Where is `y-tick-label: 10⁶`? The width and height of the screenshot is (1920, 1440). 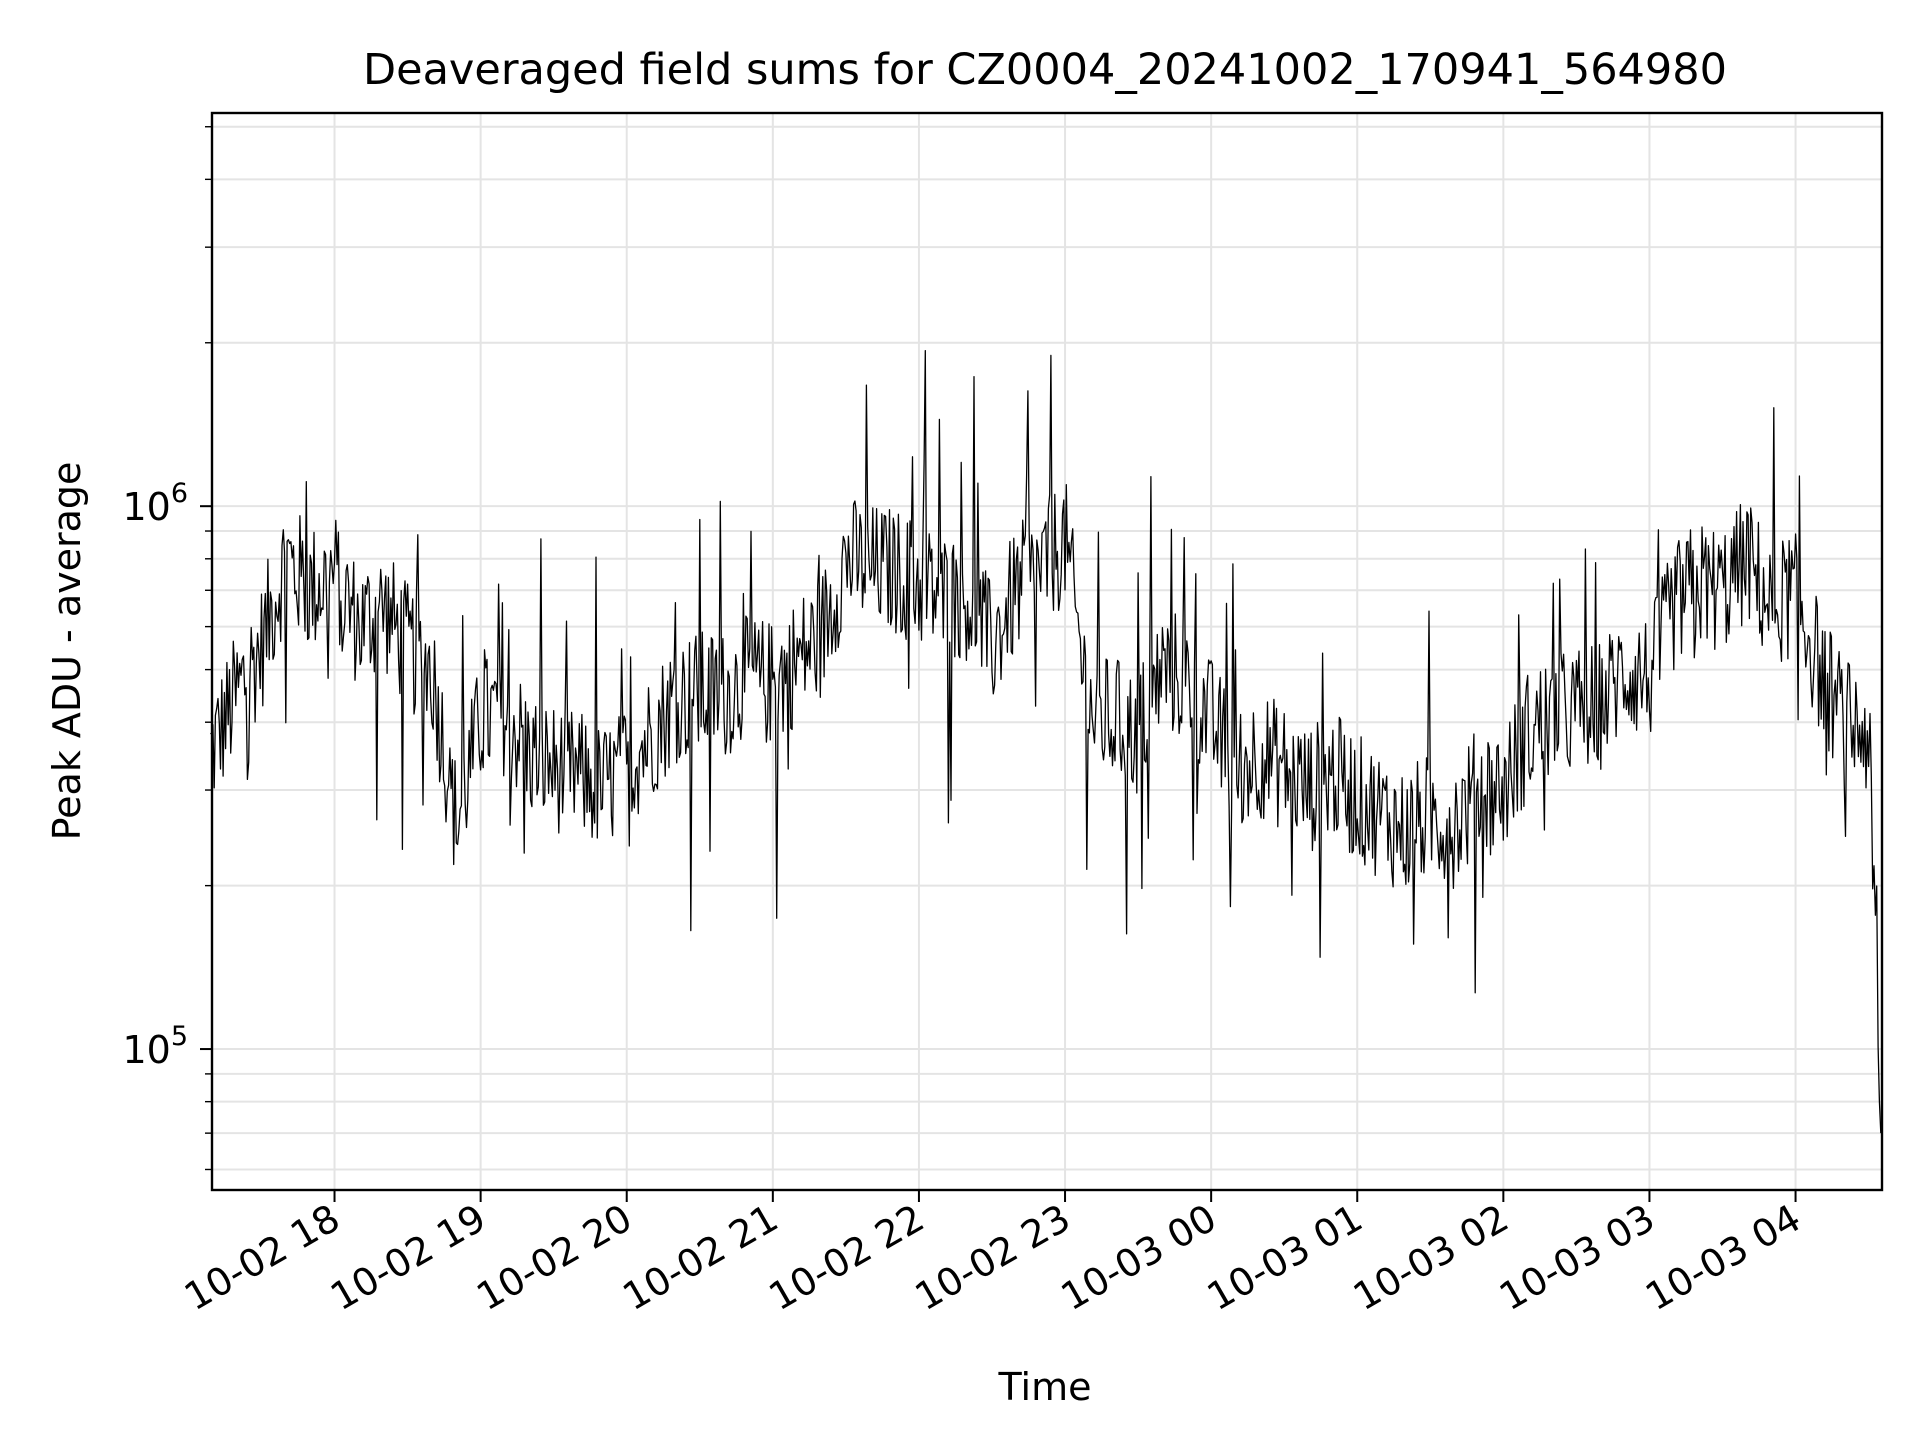
y-tick-label: 10⁶ is located at coordinates (155, 503).